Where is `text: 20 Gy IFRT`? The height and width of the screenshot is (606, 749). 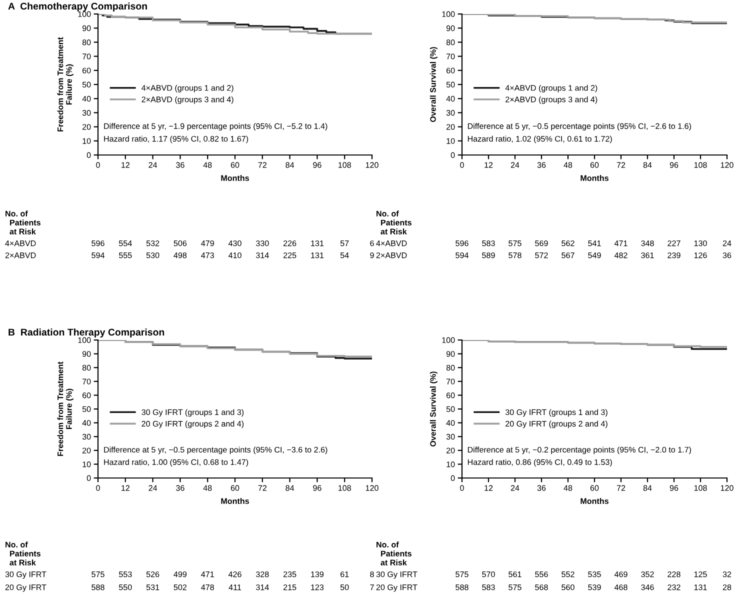 text: 20 Gy IFRT is located at coordinates (25, 588).